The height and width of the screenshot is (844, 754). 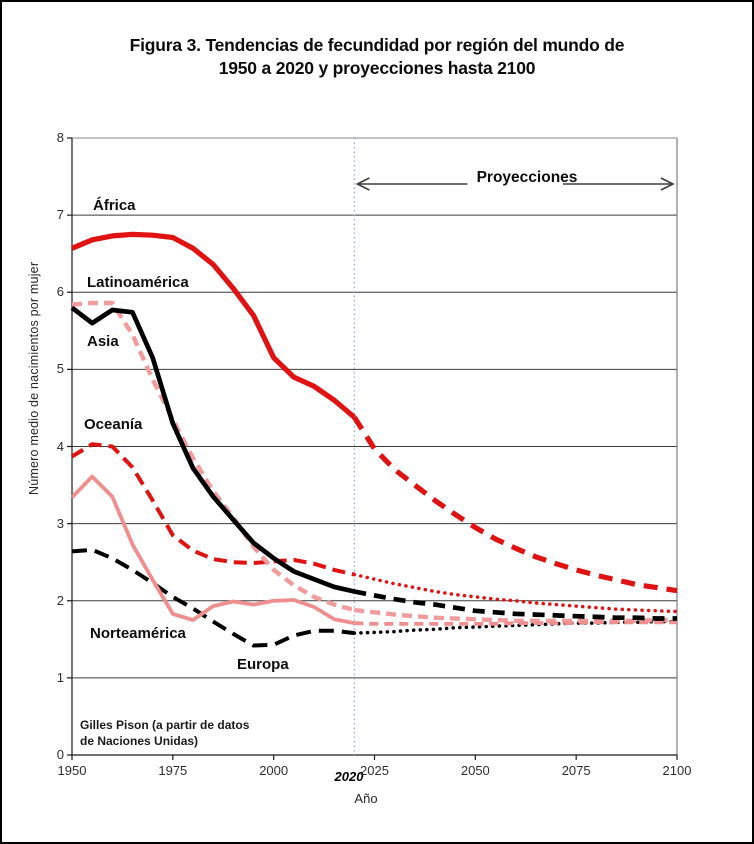 What do you see at coordinates (72, 770) in the screenshot?
I see `x-tick-label-1950: 1950` at bounding box center [72, 770].